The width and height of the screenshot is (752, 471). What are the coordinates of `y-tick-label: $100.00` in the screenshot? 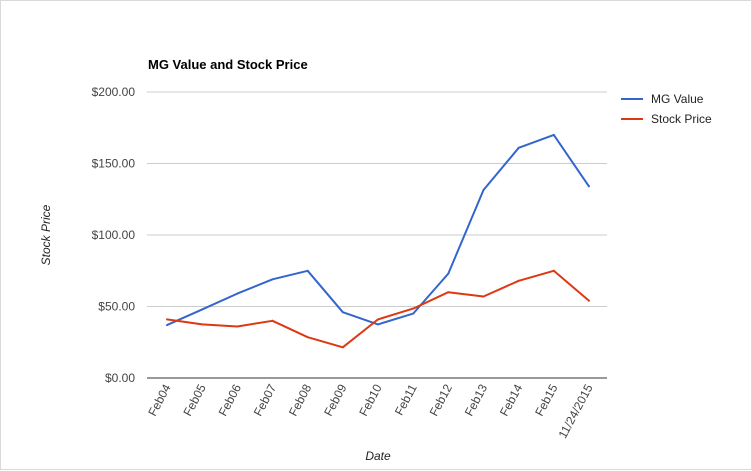 It's located at (114, 235).